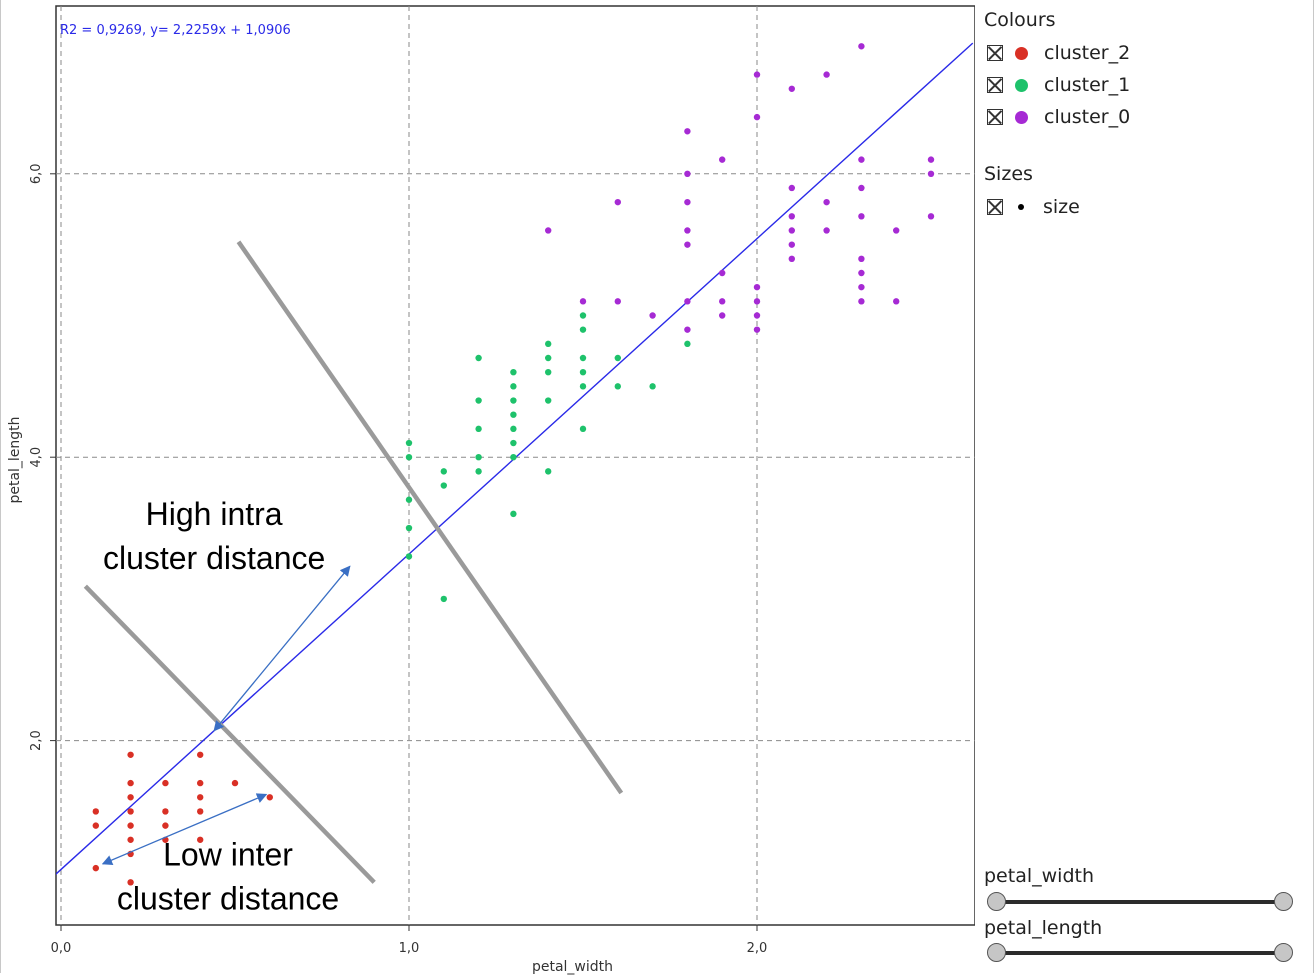  Describe the element at coordinates (572, 967) in the screenshot. I see `x-axis-label: petal_width` at that location.